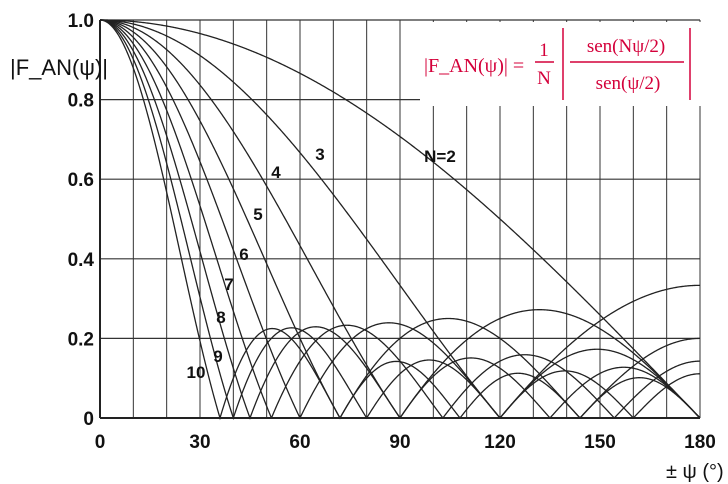  I want to click on x-tick-label: 90, so click(399, 442).